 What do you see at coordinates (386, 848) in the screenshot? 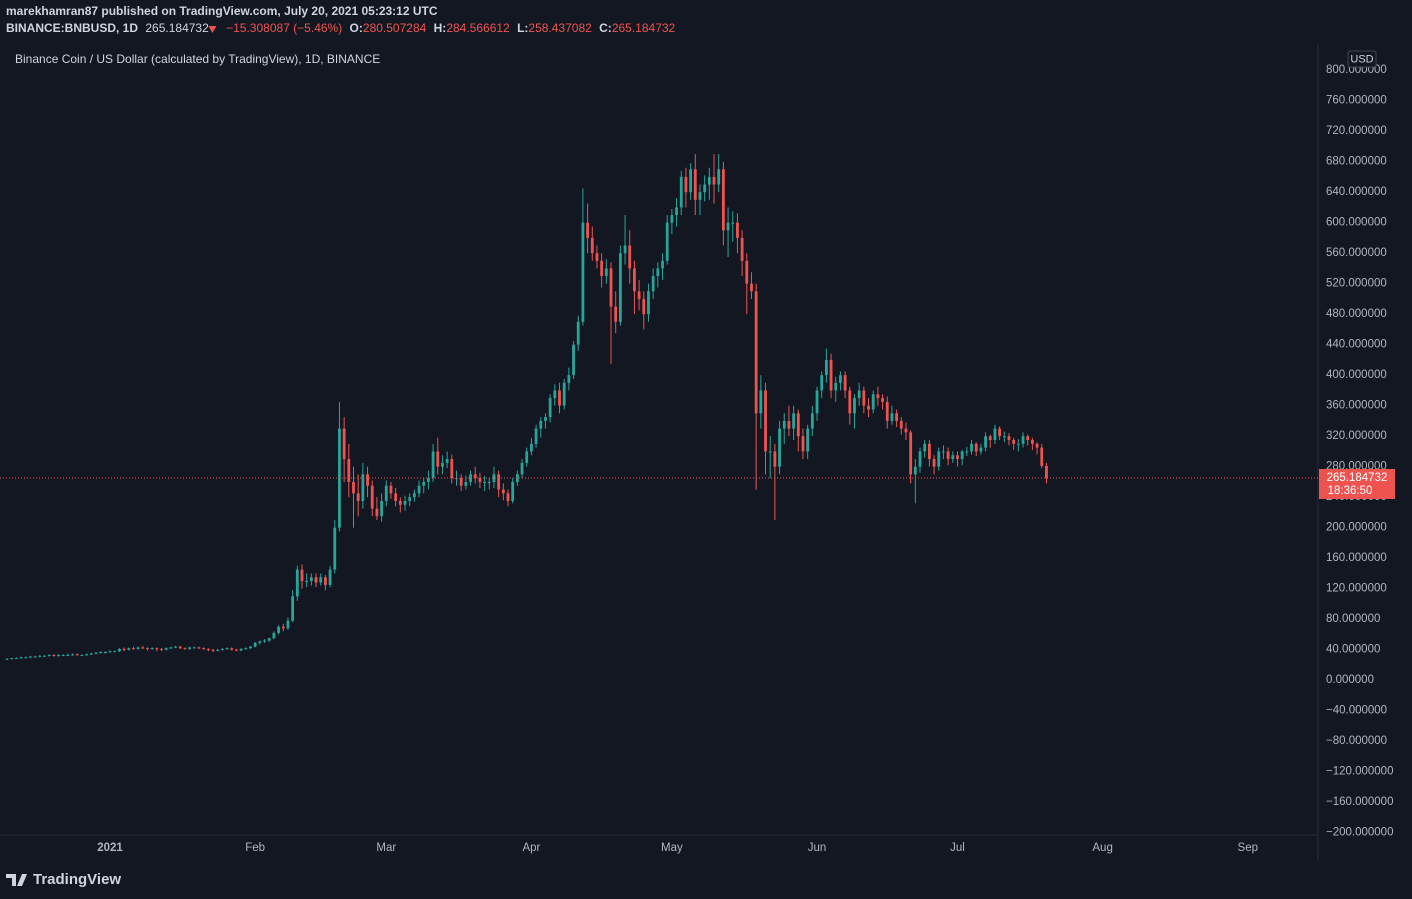
I see `x-tick-label: Mar` at bounding box center [386, 848].